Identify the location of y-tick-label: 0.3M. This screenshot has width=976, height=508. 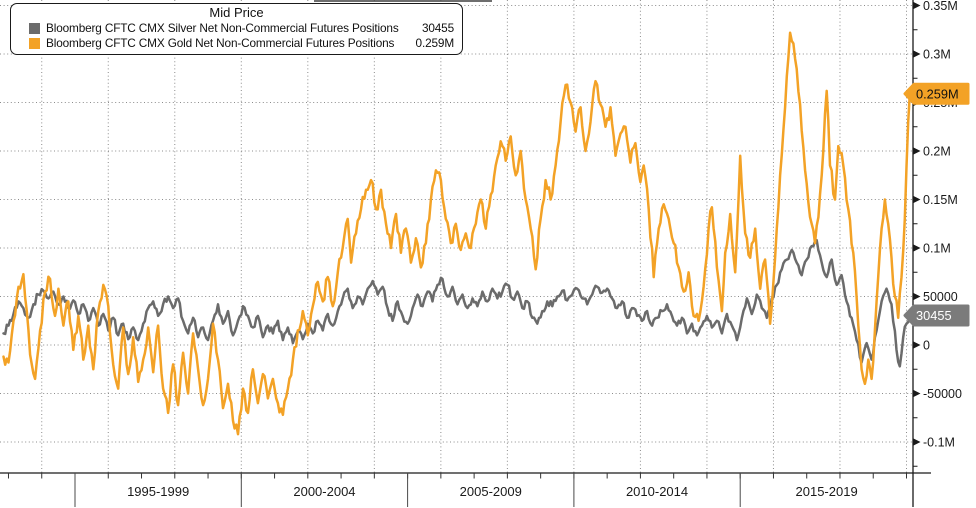
(937, 55).